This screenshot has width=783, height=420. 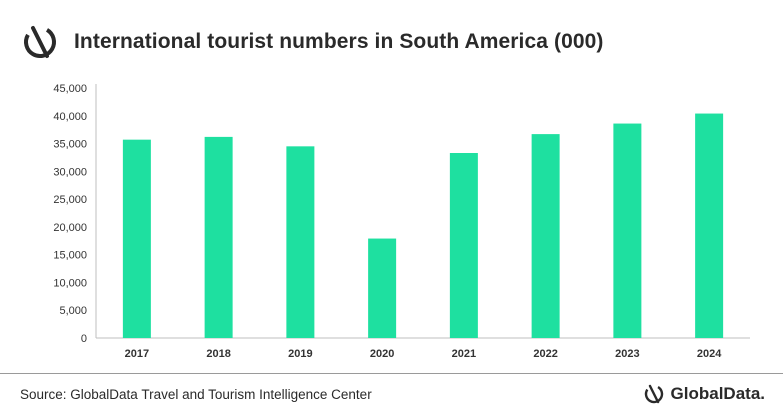 I want to click on y-tick-label: 15,000, so click(x=70, y=256).